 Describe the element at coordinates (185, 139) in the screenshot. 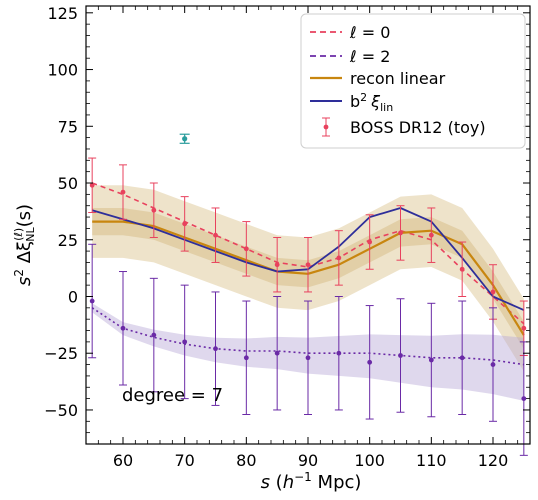

I see `outlier-point` at that location.